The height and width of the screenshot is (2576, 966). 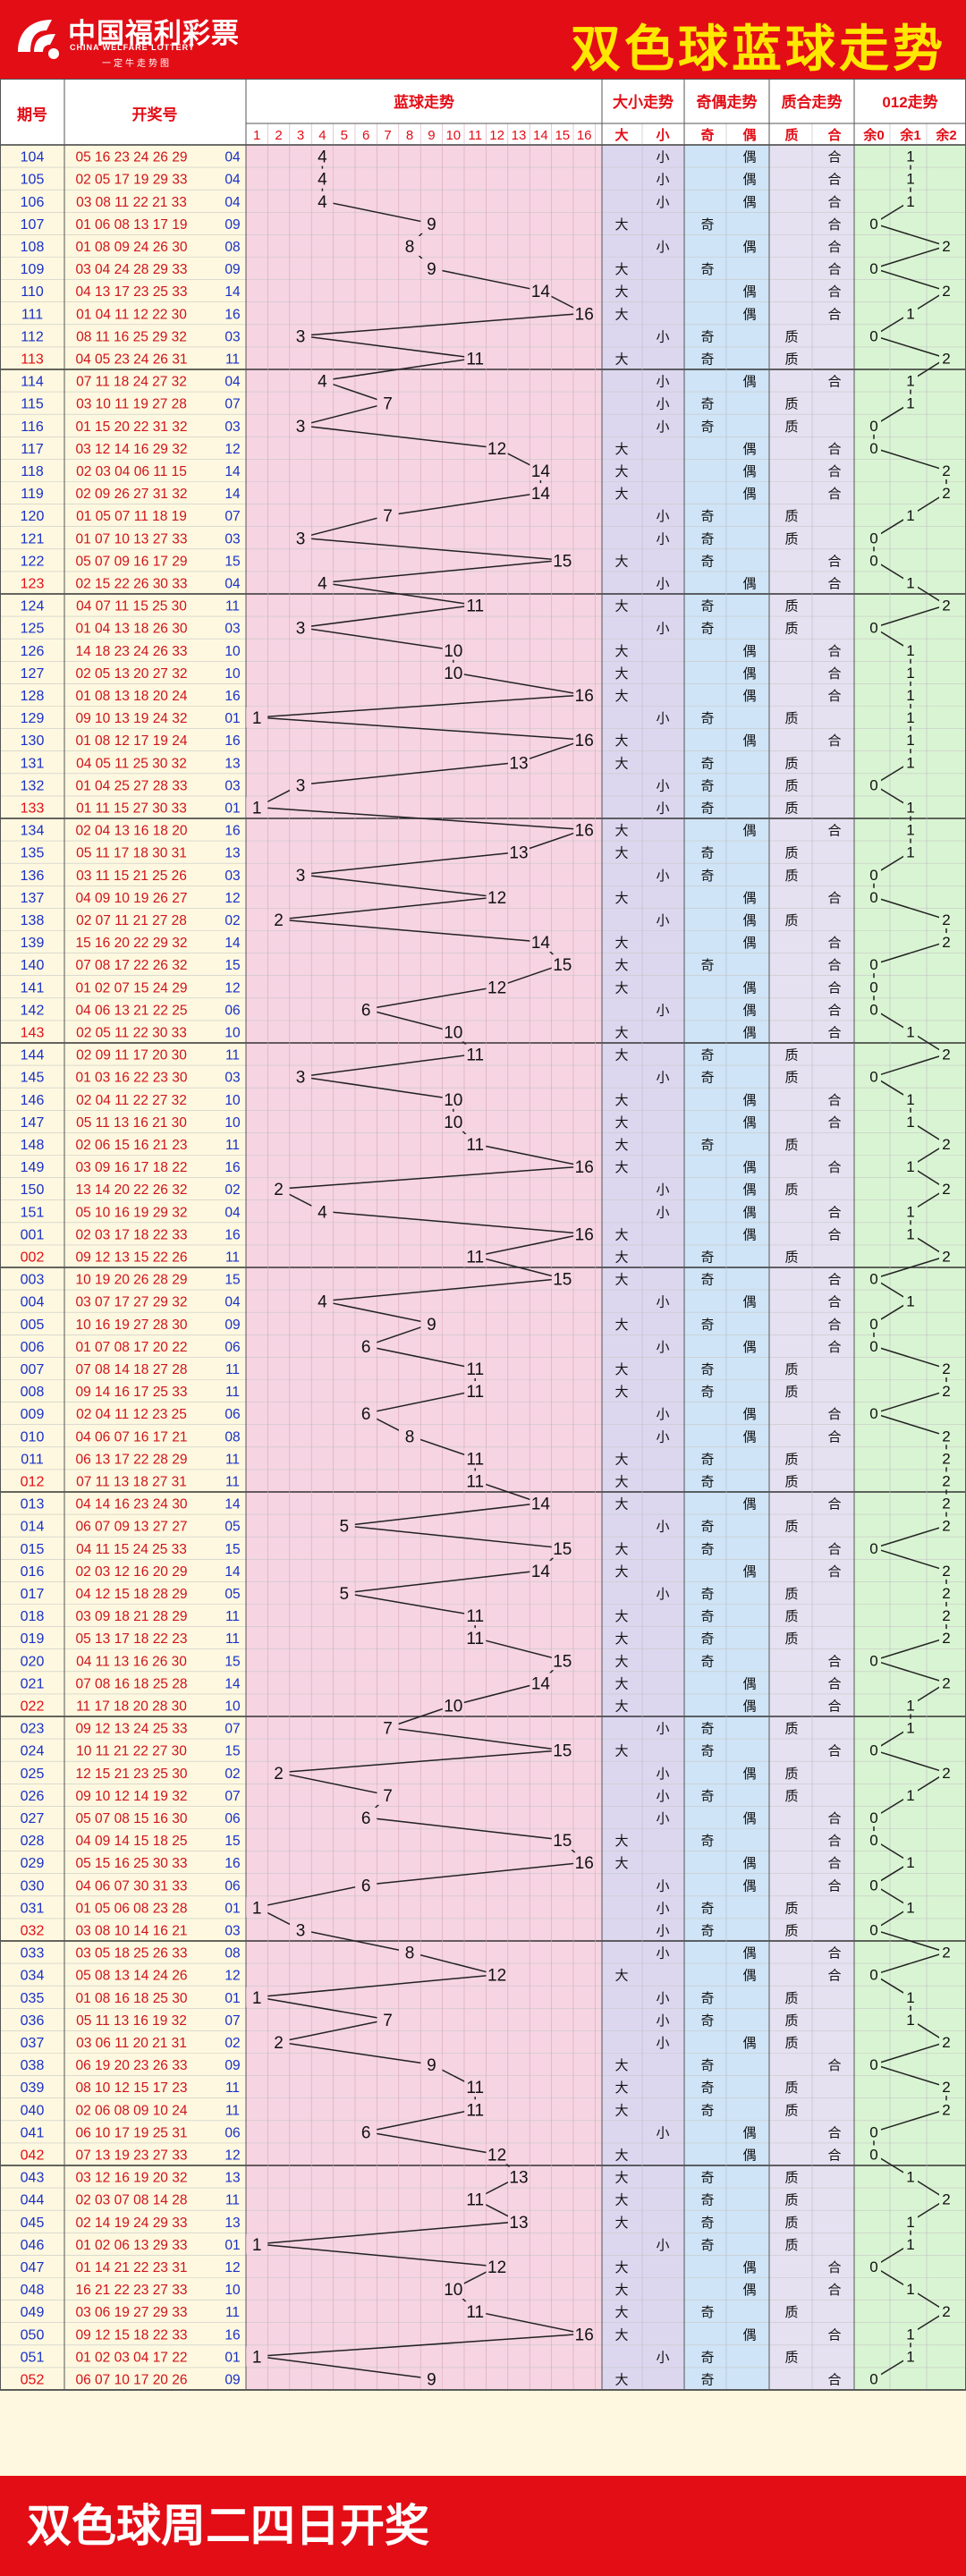 What do you see at coordinates (131, 471) in the screenshot?
I see `red-balls-cell: 02 03 04 06 11 15` at bounding box center [131, 471].